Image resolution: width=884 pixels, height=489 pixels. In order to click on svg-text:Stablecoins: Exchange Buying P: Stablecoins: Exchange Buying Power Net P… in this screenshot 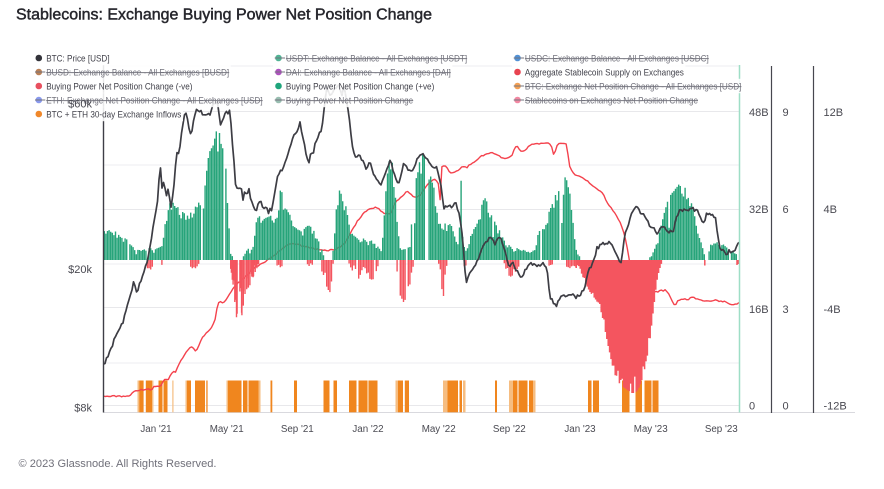, I will do `click(224, 15)`.